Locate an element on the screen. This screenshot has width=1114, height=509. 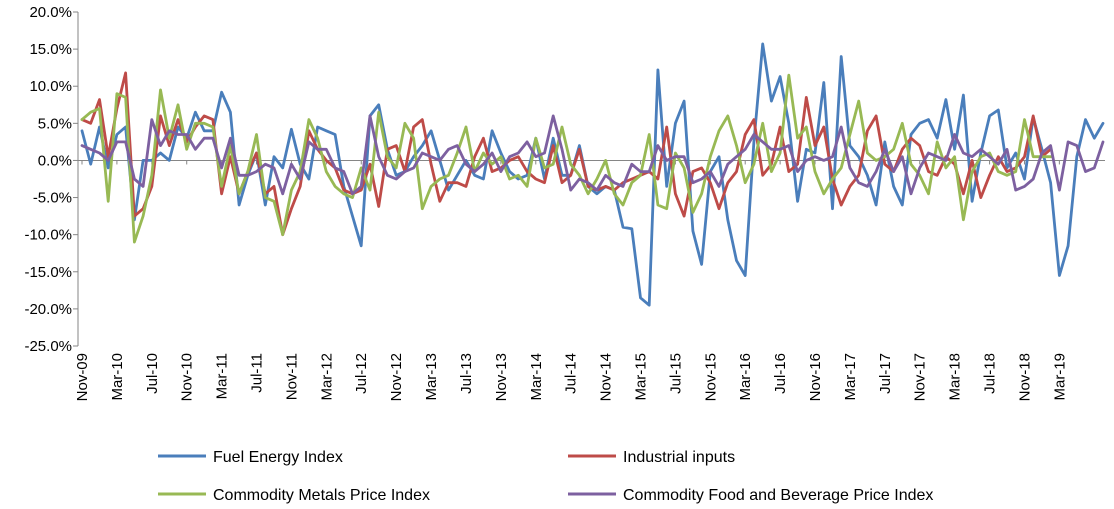
legend-label-fuel-energy-index: Fuel Energy Index is located at coordinates (278, 457).